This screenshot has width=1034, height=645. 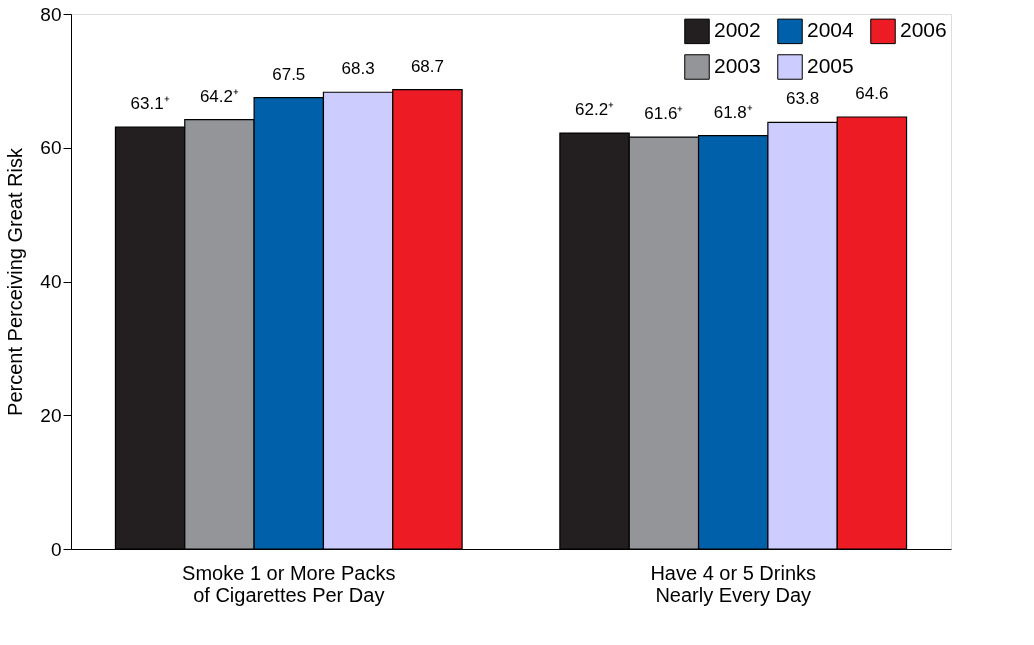 I want to click on legend-label: 2005, so click(x=830, y=65).